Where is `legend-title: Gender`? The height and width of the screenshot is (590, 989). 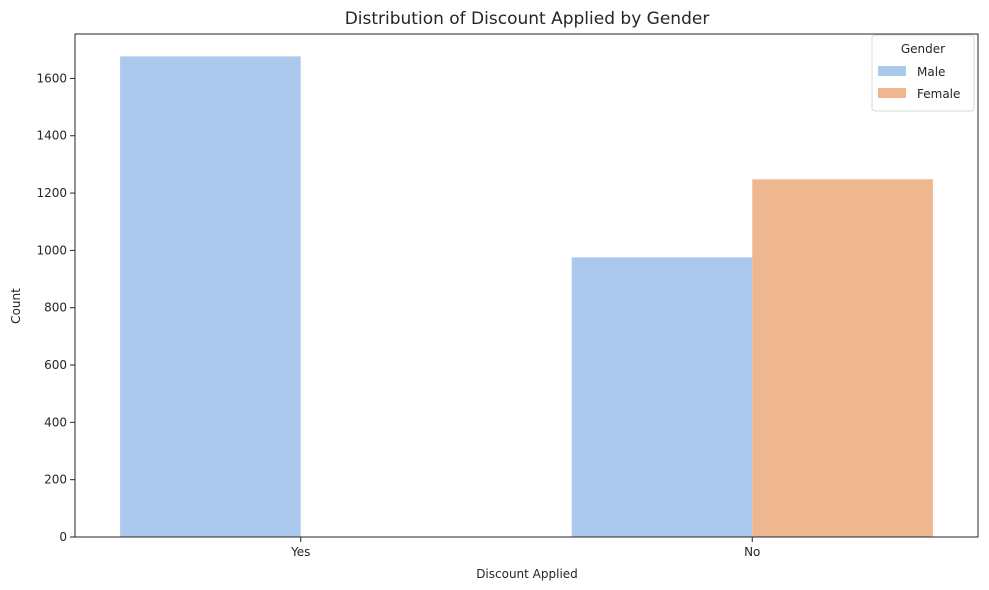 legend-title: Gender is located at coordinates (923, 49).